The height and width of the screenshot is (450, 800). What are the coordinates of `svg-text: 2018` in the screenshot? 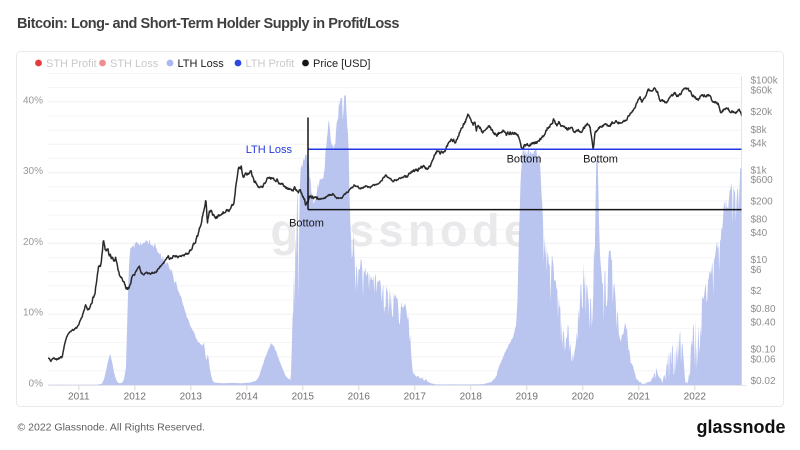 It's located at (471, 397).